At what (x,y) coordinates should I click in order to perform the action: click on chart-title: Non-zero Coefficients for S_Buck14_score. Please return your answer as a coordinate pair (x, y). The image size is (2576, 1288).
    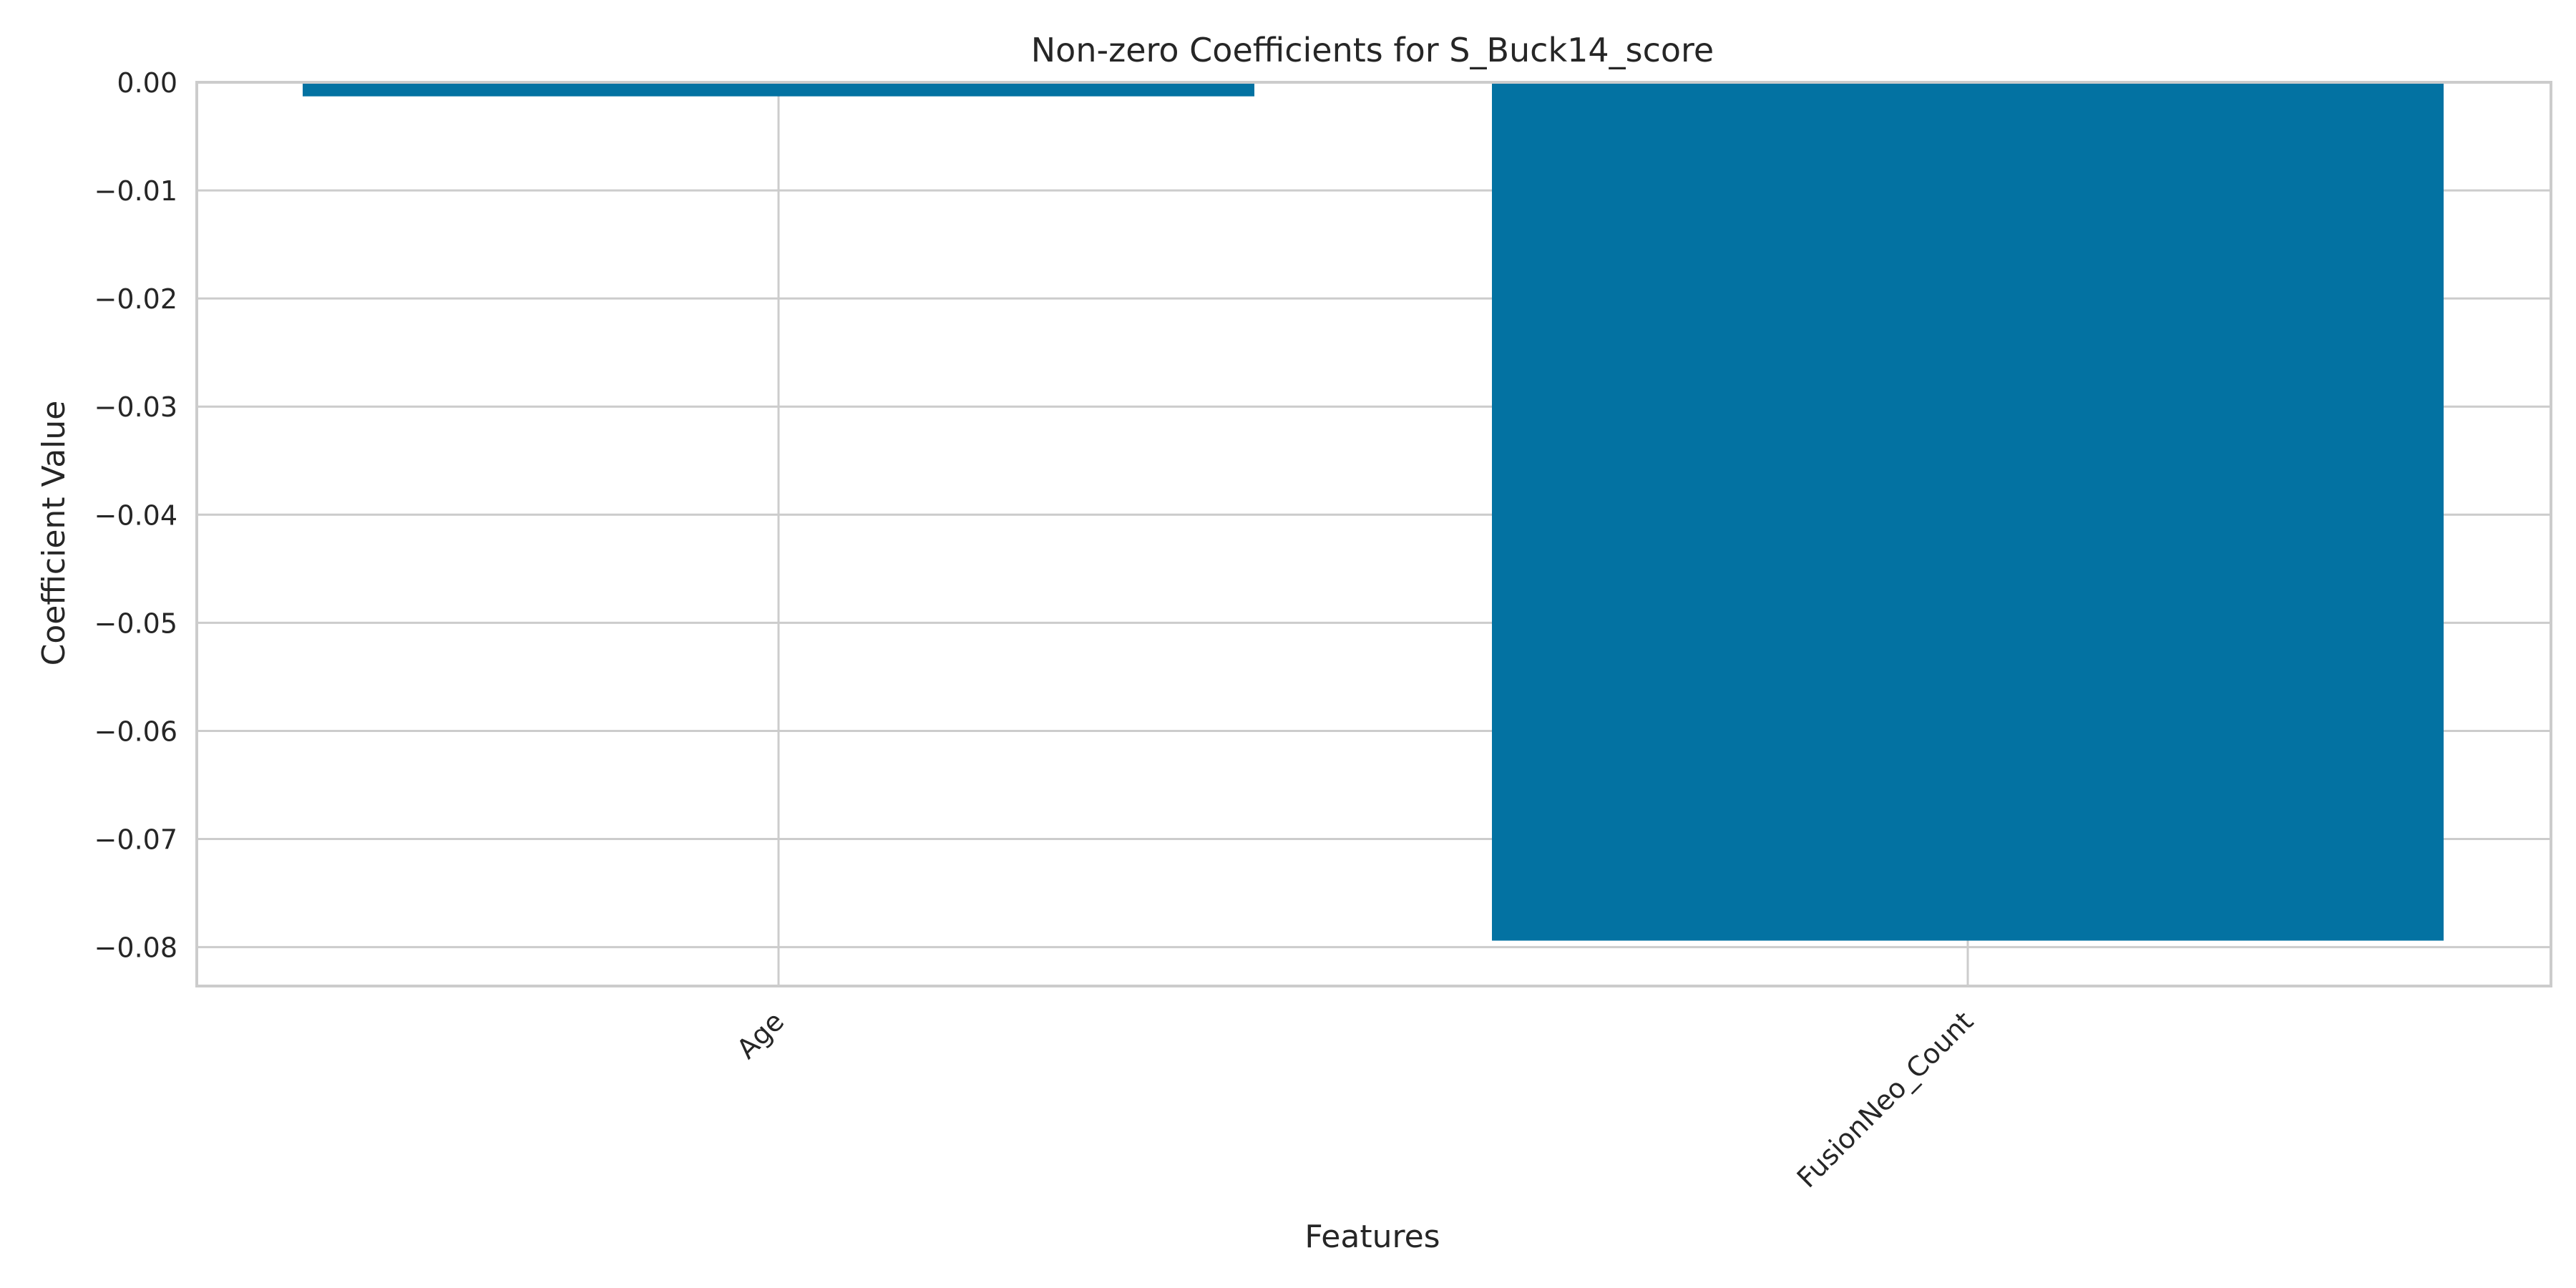
    Looking at the image, I should click on (1372, 50).